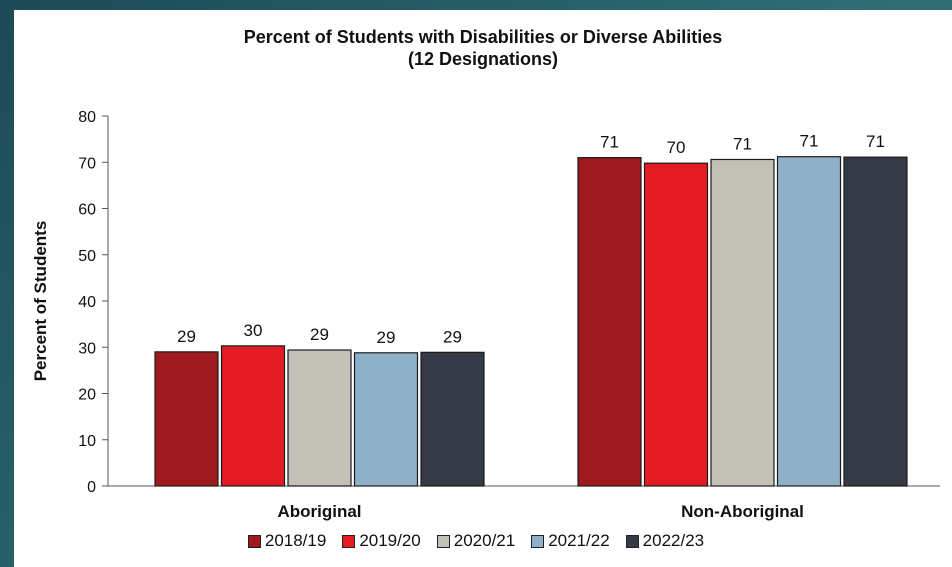  I want to click on legend-item: 2020/21, so click(476, 541).